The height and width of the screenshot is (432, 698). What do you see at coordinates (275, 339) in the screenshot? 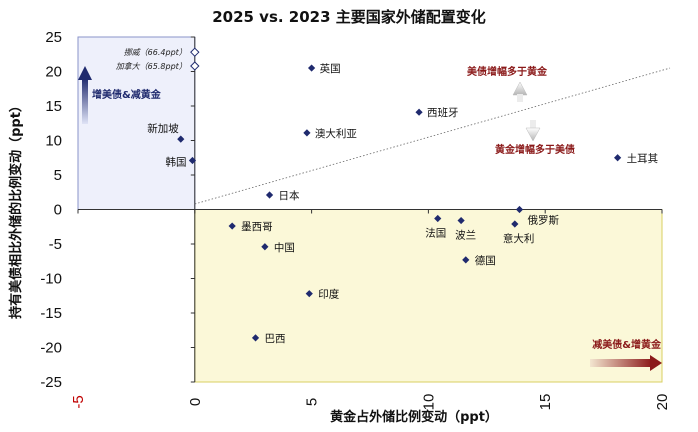
I see `data-point-label: 巴西` at bounding box center [275, 339].